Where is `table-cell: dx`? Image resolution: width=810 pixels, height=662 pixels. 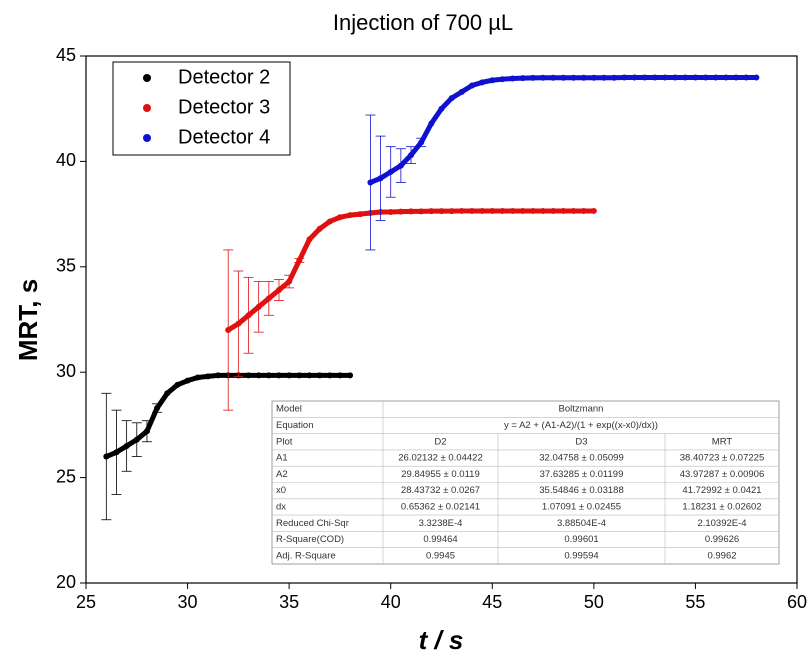
table-cell: dx is located at coordinates (281, 506).